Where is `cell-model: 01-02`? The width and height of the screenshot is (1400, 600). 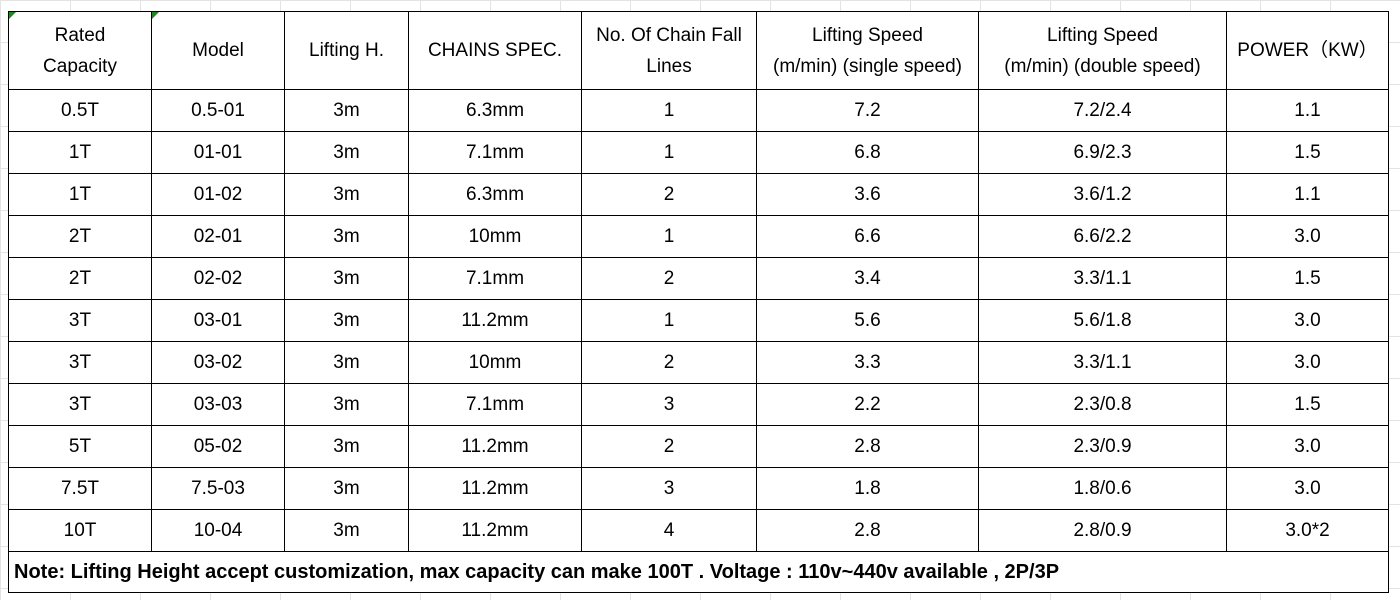
cell-model: 01-02 is located at coordinates (218, 194).